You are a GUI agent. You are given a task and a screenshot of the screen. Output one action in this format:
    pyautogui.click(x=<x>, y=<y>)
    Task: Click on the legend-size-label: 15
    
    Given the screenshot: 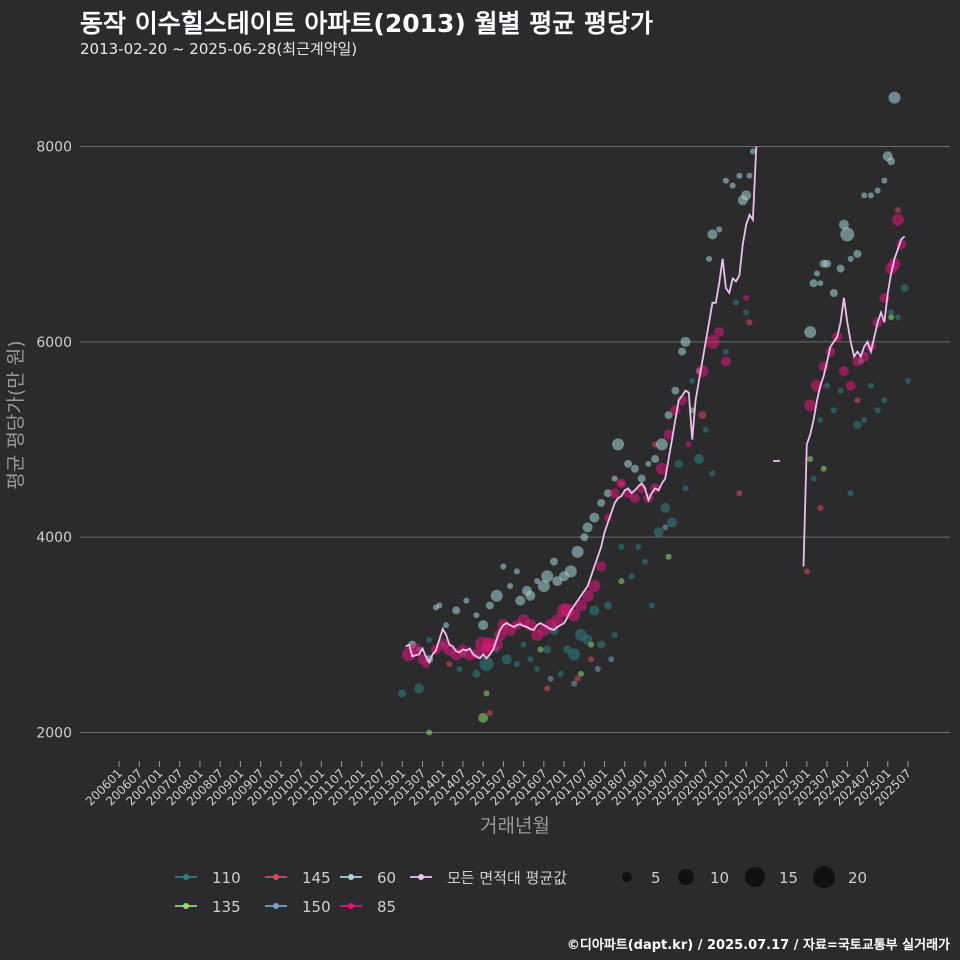 What is the action you would take?
    pyautogui.click(x=788, y=878)
    